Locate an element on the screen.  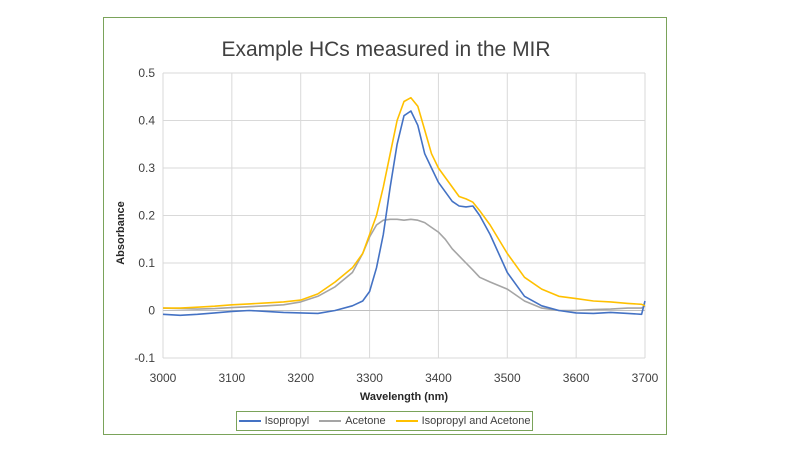
series-line-acetone is located at coordinates (404, 265).